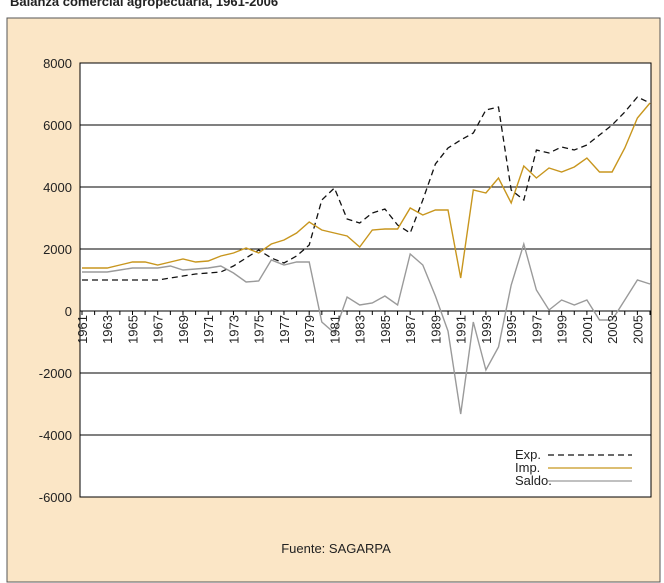 This screenshot has height=583, width=664. What do you see at coordinates (68, 311) in the screenshot?
I see `y-tick-label: 0` at bounding box center [68, 311].